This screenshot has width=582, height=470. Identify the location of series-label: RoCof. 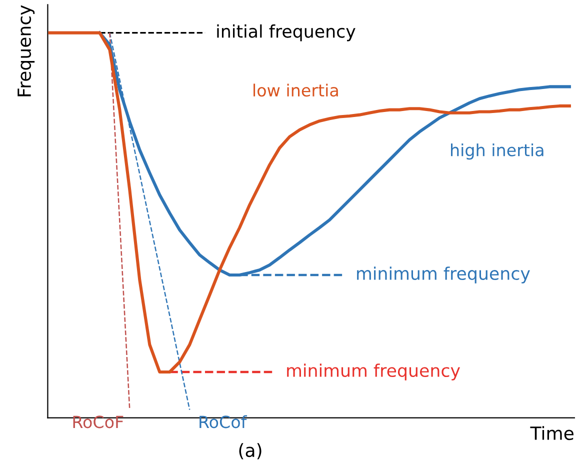
(224, 421).